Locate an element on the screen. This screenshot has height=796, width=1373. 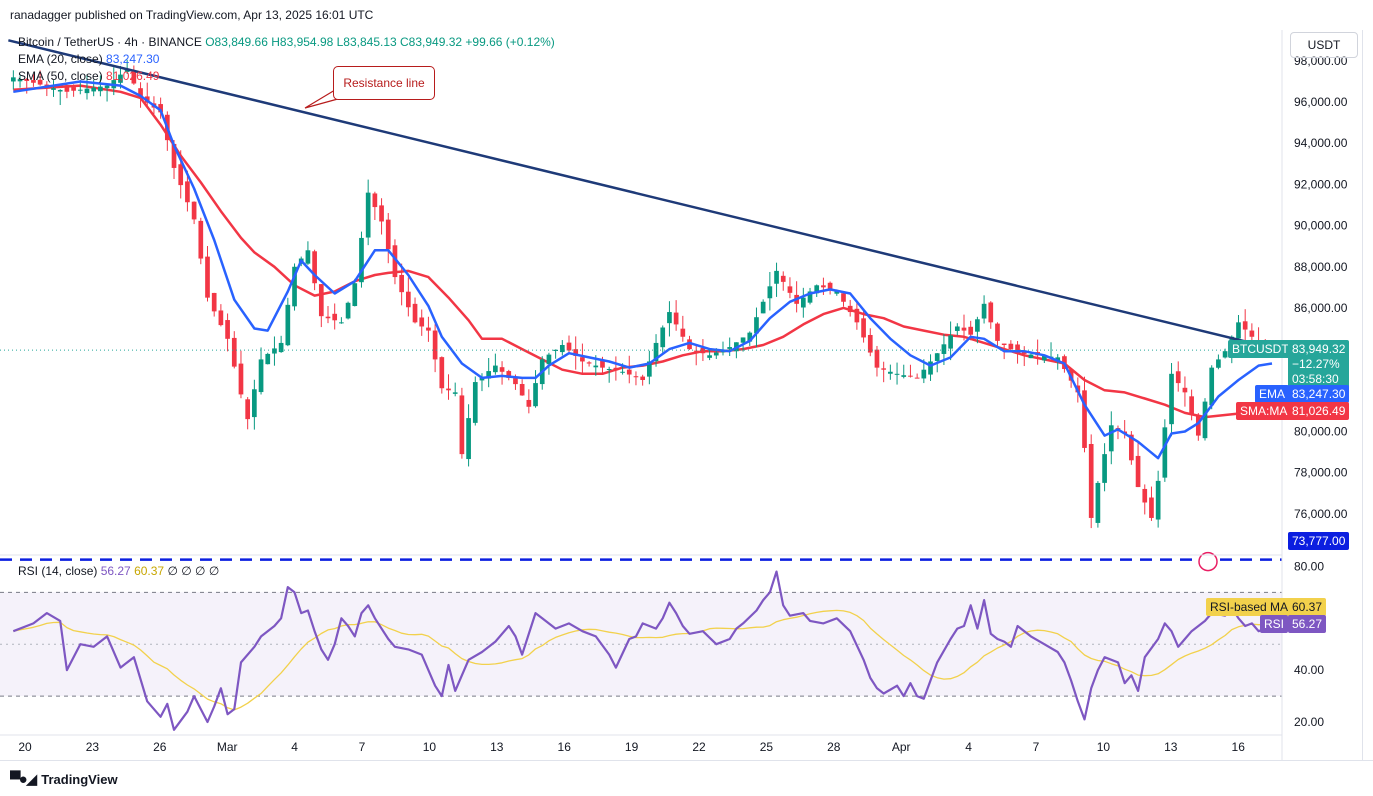
symbol-title: Bitcoin / TetherUS · 4h · BINANCE is located at coordinates (110, 42).